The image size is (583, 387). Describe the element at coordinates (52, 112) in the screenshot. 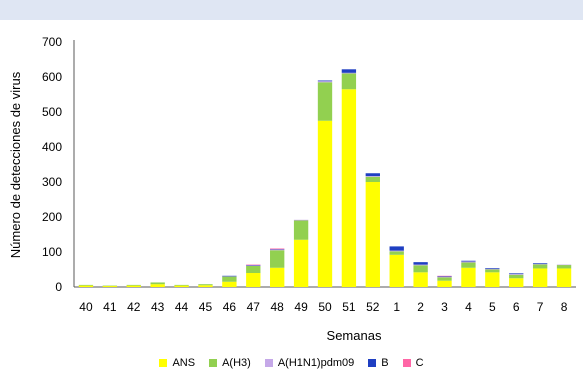

I see `y-tick-label: 500` at that location.